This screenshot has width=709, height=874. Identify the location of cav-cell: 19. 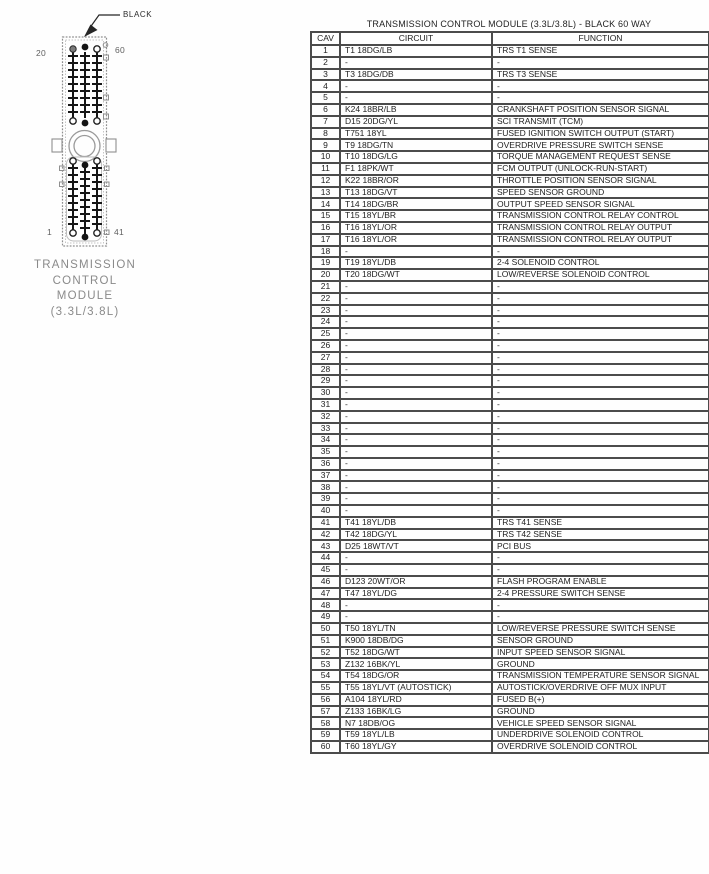
(325, 263).